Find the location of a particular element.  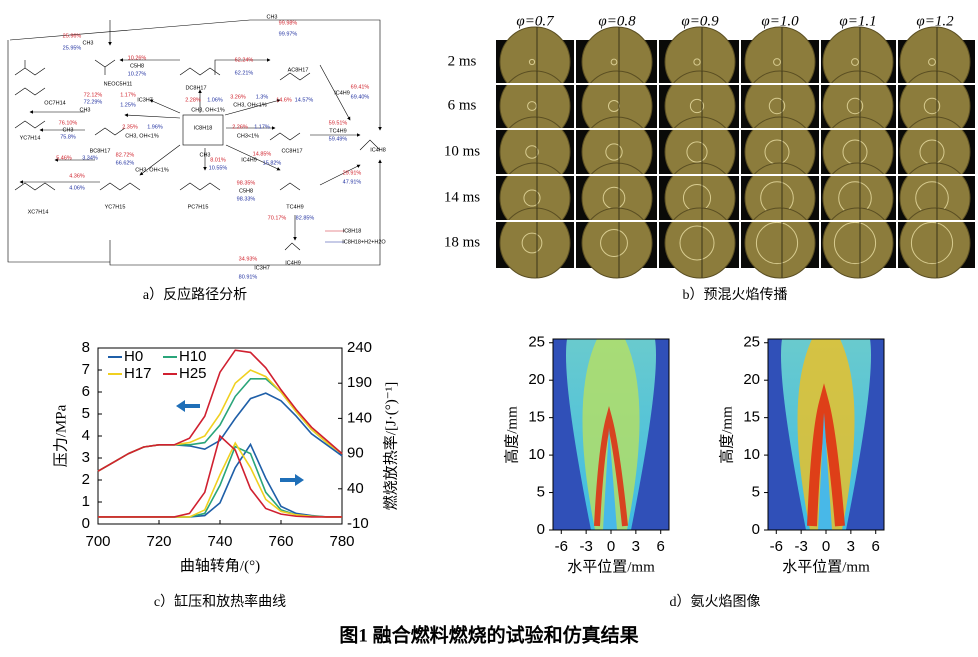

pathway-label: 34.93% is located at coordinates (248, 259).